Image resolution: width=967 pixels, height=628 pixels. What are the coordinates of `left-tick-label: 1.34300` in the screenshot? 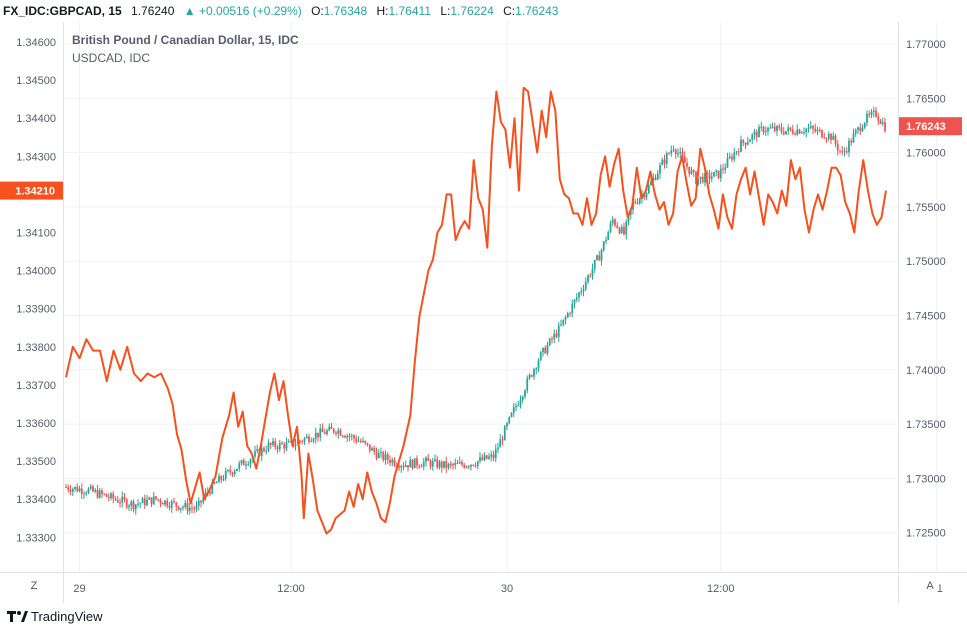 It's located at (36, 157).